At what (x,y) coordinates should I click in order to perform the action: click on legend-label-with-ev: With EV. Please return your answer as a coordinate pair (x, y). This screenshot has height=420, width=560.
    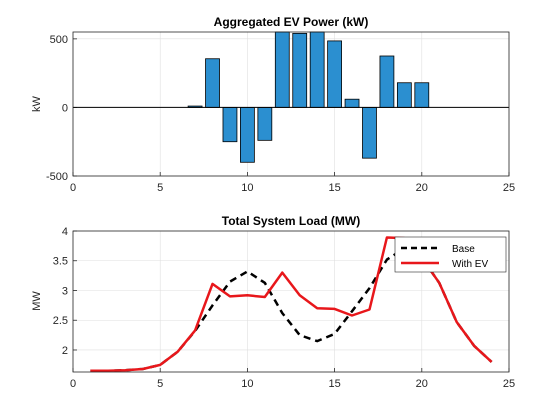
    Looking at the image, I should click on (470, 264).